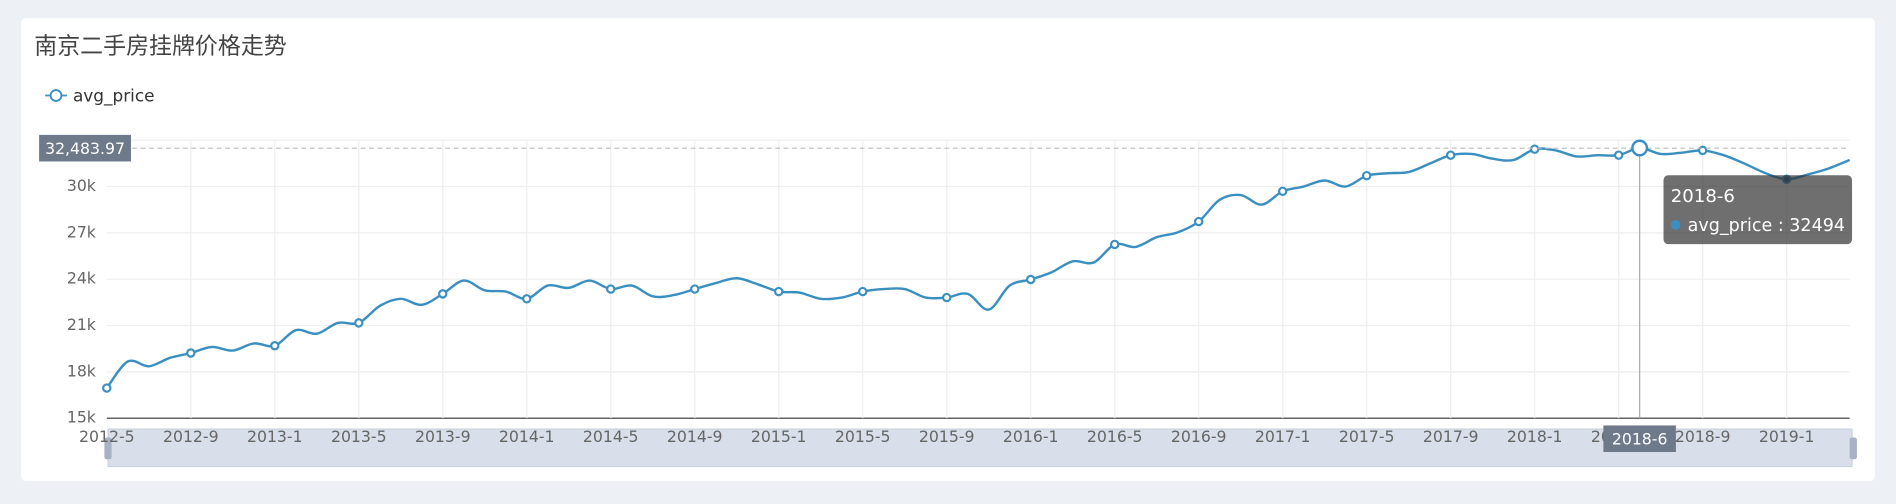 This screenshot has width=1896, height=504. I want to click on pointer-label-y-box, so click(85, 148).